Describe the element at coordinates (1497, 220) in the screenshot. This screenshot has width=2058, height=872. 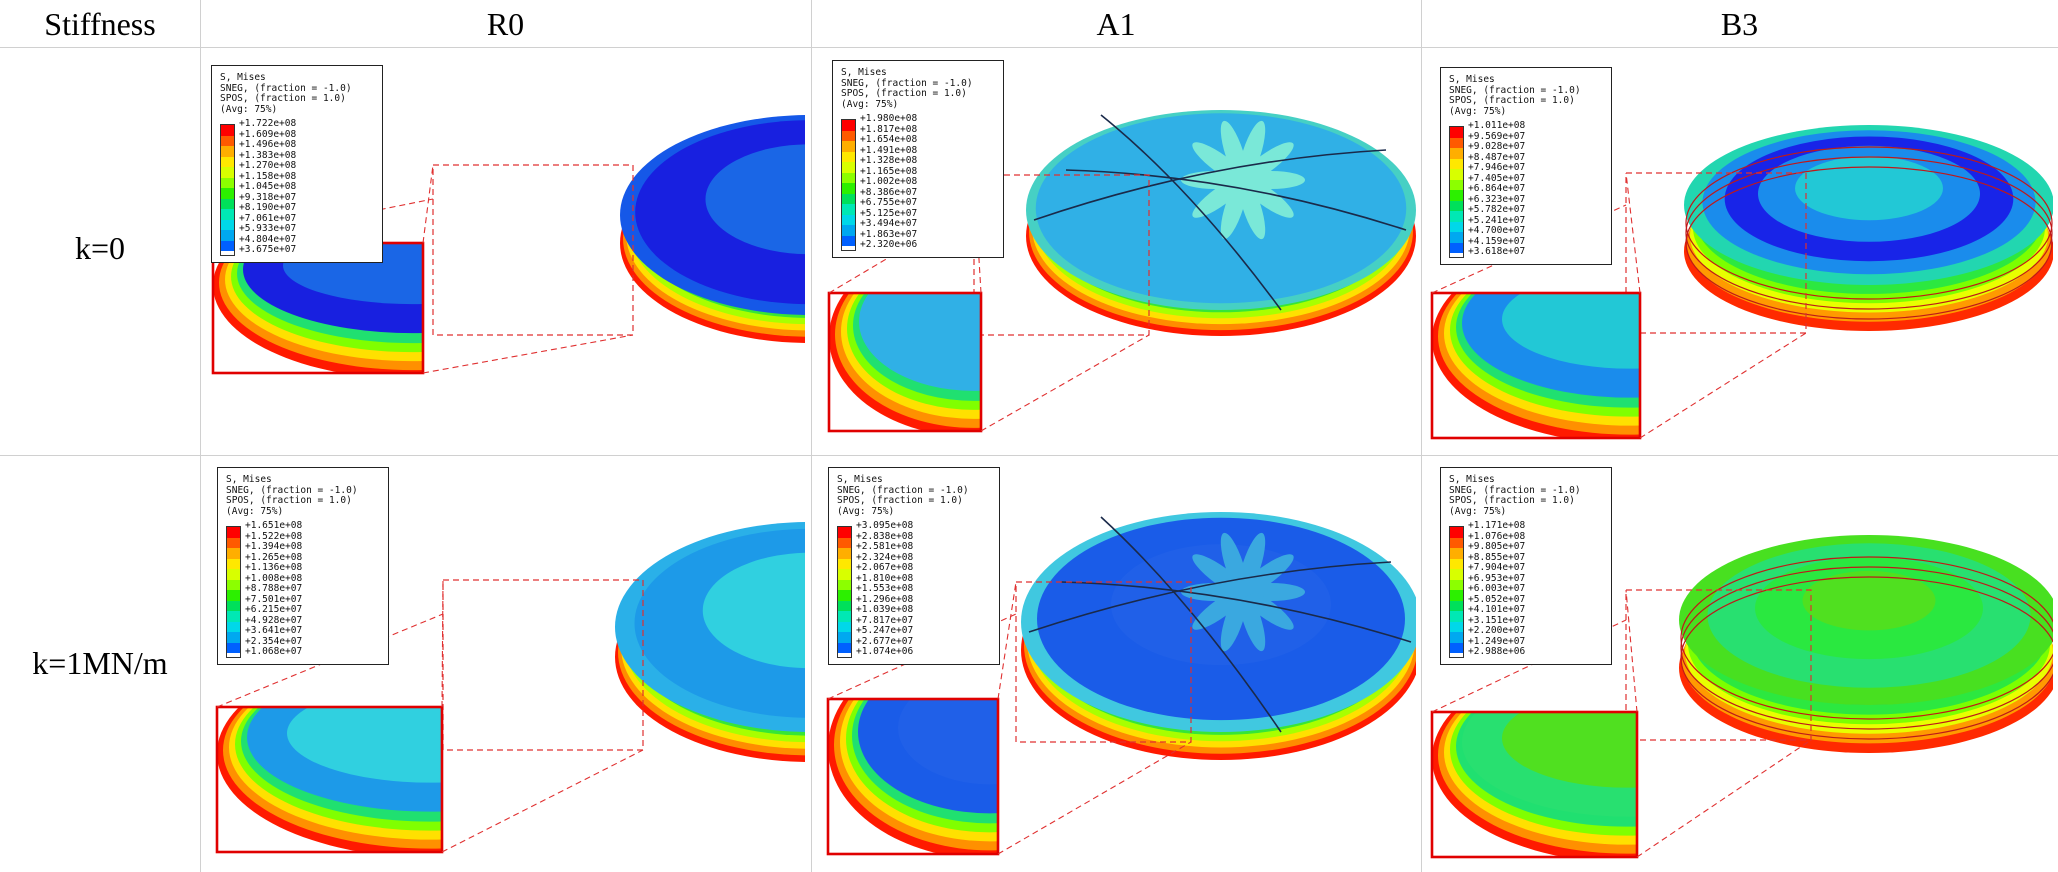
I see `legend-value: +5.241e+07` at that location.